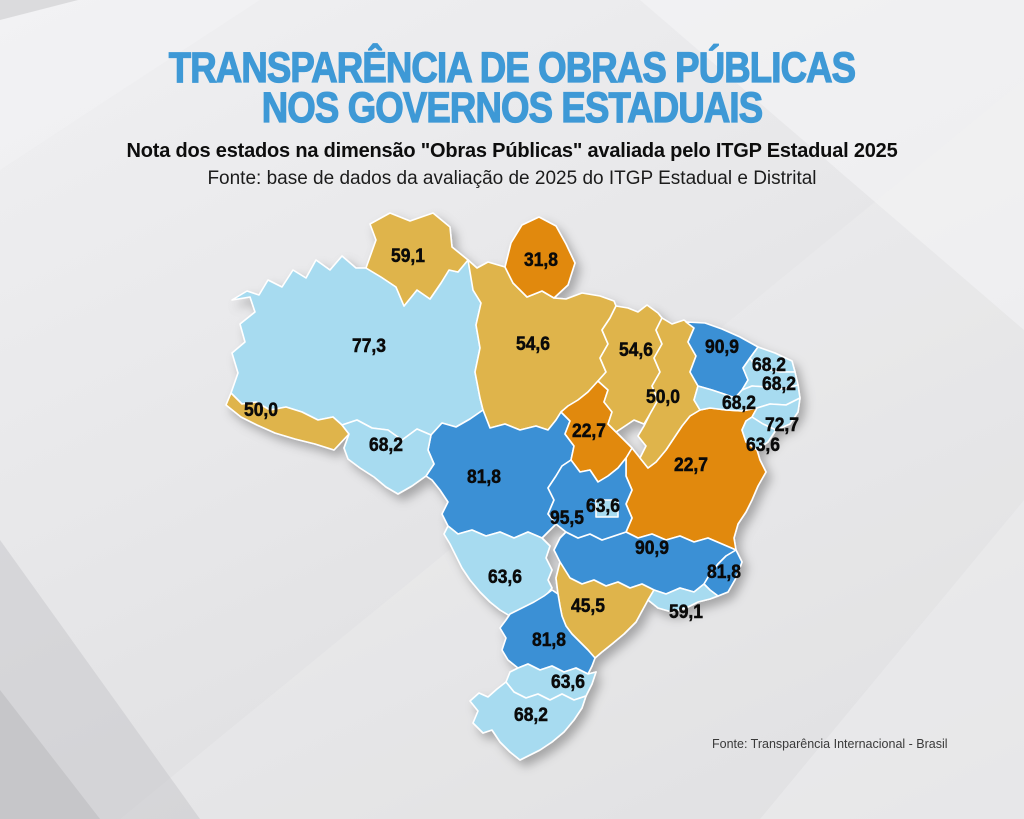 This screenshot has height=819, width=1024. What do you see at coordinates (388, 457) in the screenshot?
I see `state-shape-RO` at bounding box center [388, 457].